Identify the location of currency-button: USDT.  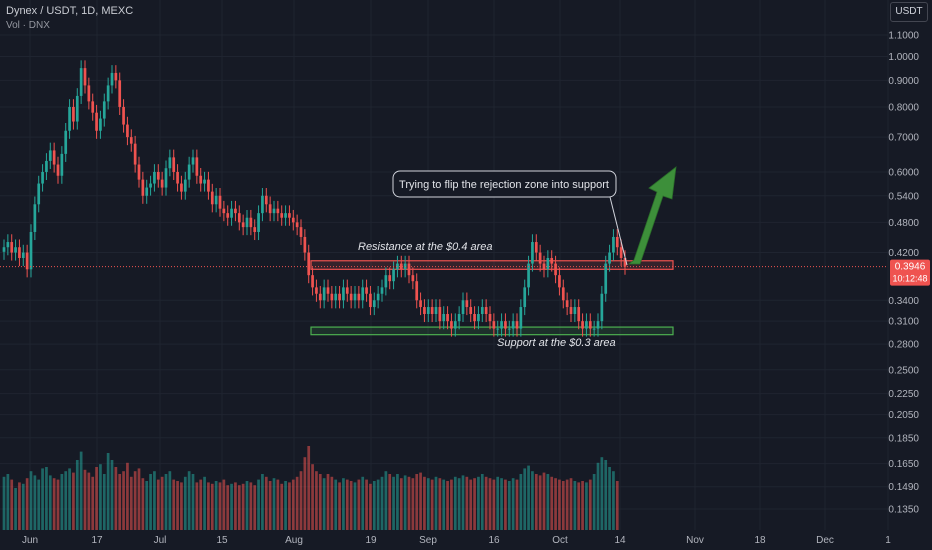
(909, 12).